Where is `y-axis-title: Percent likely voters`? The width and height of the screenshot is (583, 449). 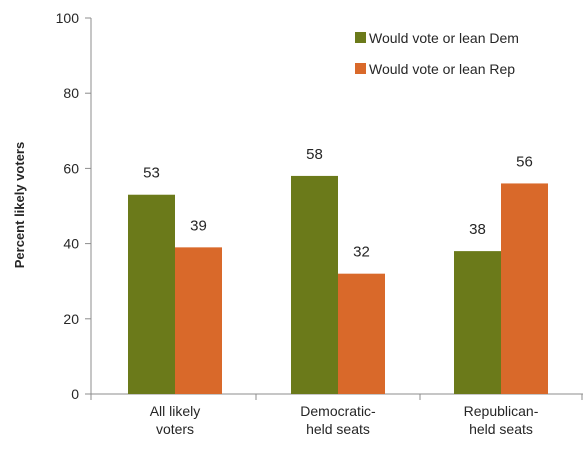
y-axis-title: Percent likely voters is located at coordinates (19, 205).